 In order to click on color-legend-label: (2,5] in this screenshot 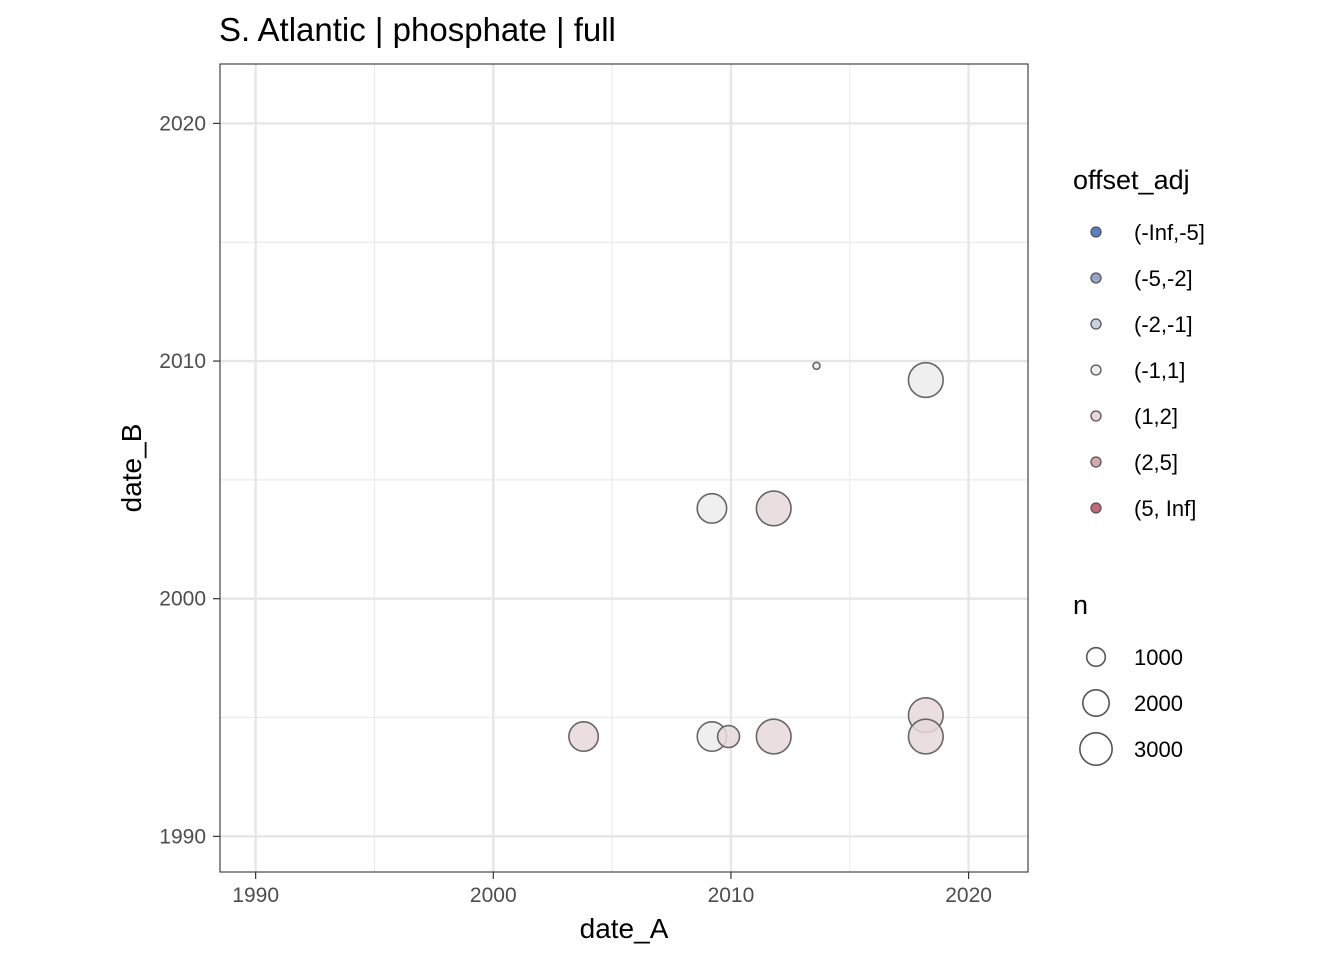, I will do `click(1156, 462)`.